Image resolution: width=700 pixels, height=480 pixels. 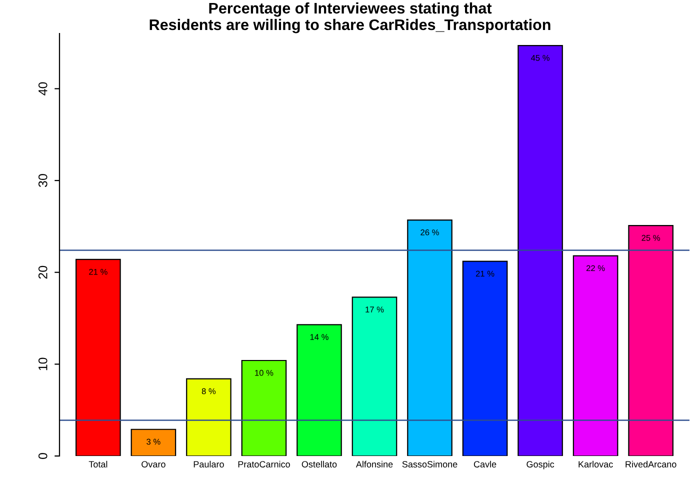 What do you see at coordinates (540, 465) in the screenshot?
I see `x-tick-label: Gospic` at bounding box center [540, 465].